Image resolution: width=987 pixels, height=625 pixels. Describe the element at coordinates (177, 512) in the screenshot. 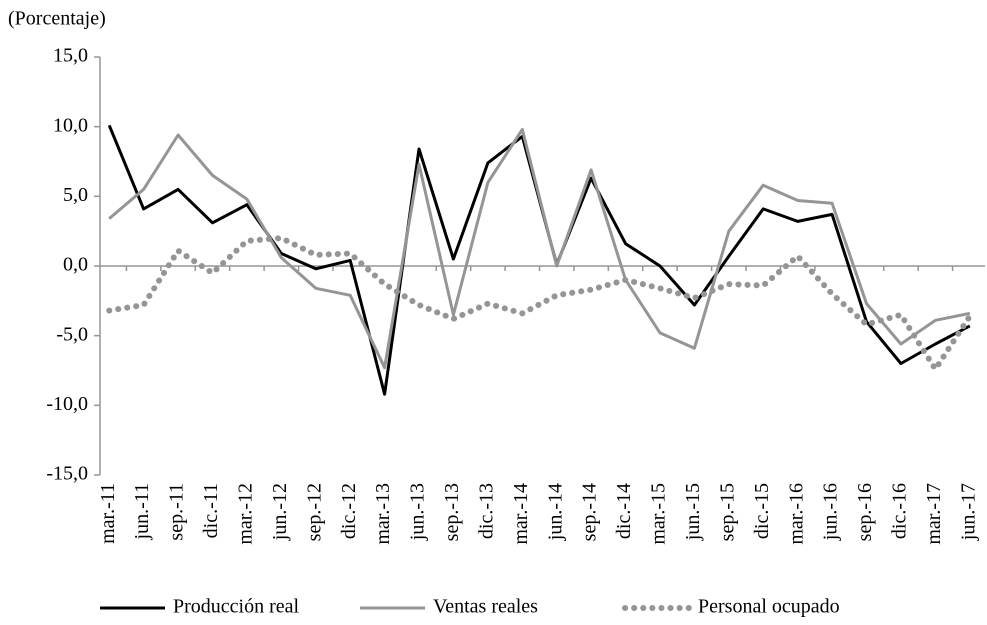

I see `x-tick-label: sep.-11` at that location.